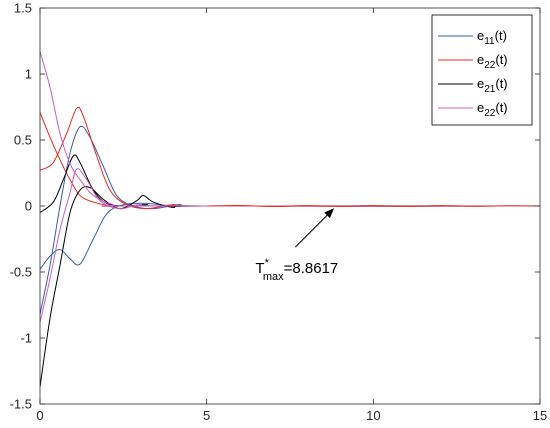  What do you see at coordinates (315, 228) in the screenshot?
I see `annotation-arrow` at bounding box center [315, 228].